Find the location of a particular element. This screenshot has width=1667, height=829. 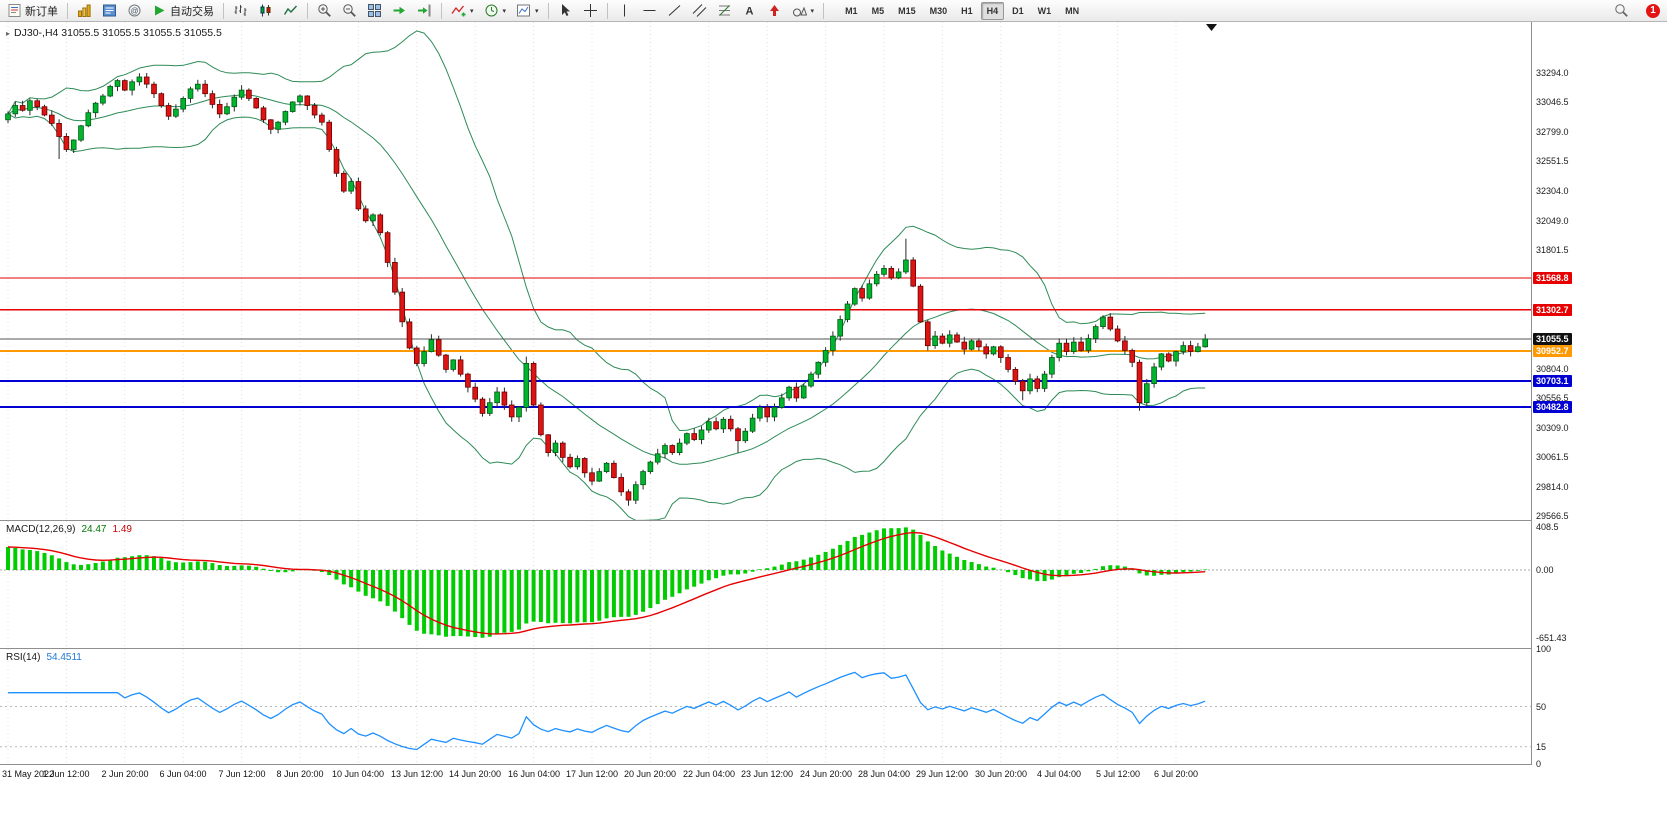

charts-button is located at coordinates (84, 11).